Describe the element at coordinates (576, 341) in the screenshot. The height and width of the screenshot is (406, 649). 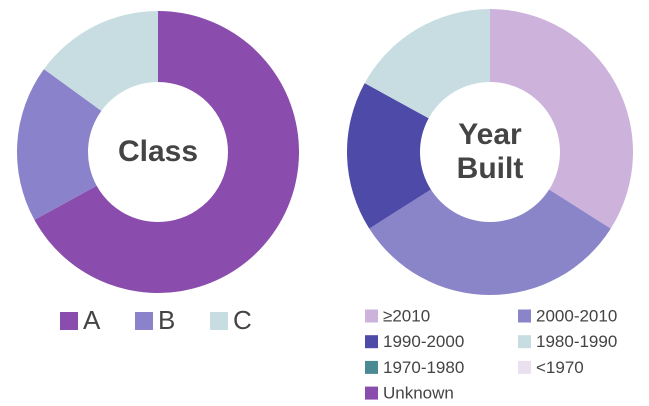
I see `legend-label: 1980-1990` at that location.